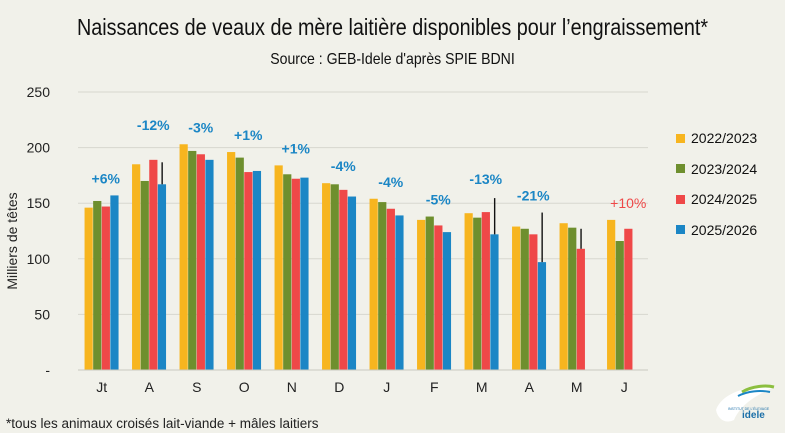  What do you see at coordinates (196, 387) in the screenshot?
I see `x-tick-label: S` at bounding box center [196, 387].